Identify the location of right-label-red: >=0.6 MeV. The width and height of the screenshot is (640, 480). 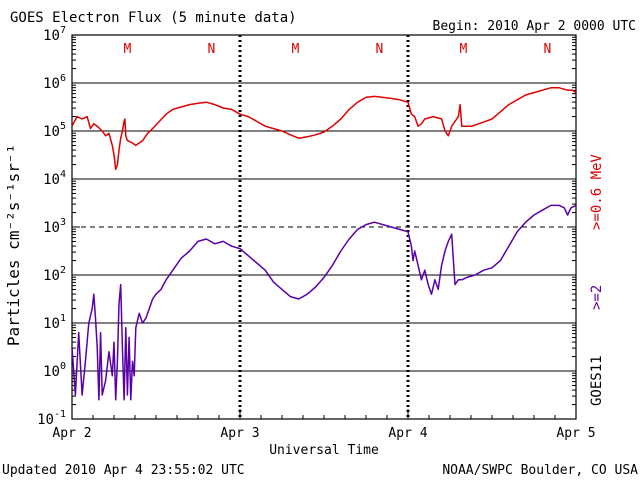
(597, 192).